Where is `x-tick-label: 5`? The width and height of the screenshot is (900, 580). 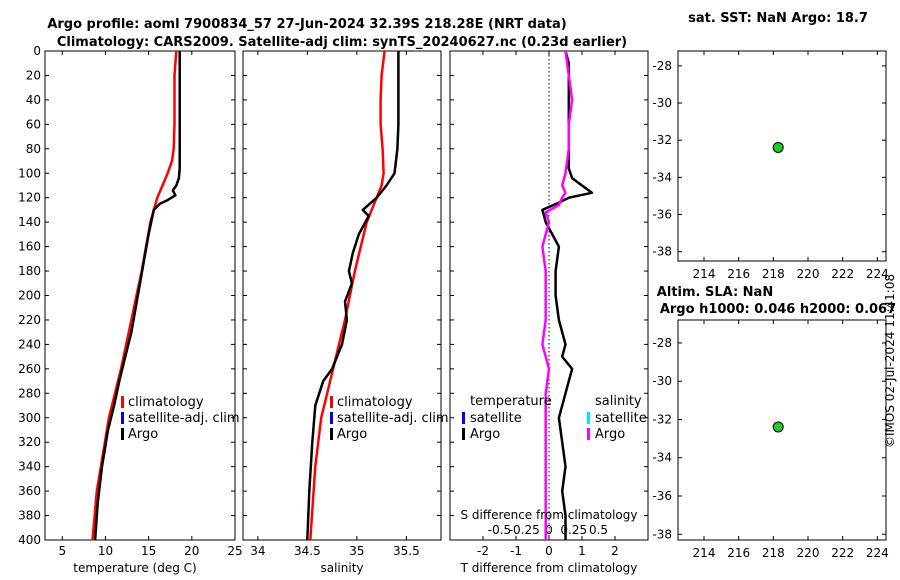
x-tick-label: 5 is located at coordinates (62, 551).